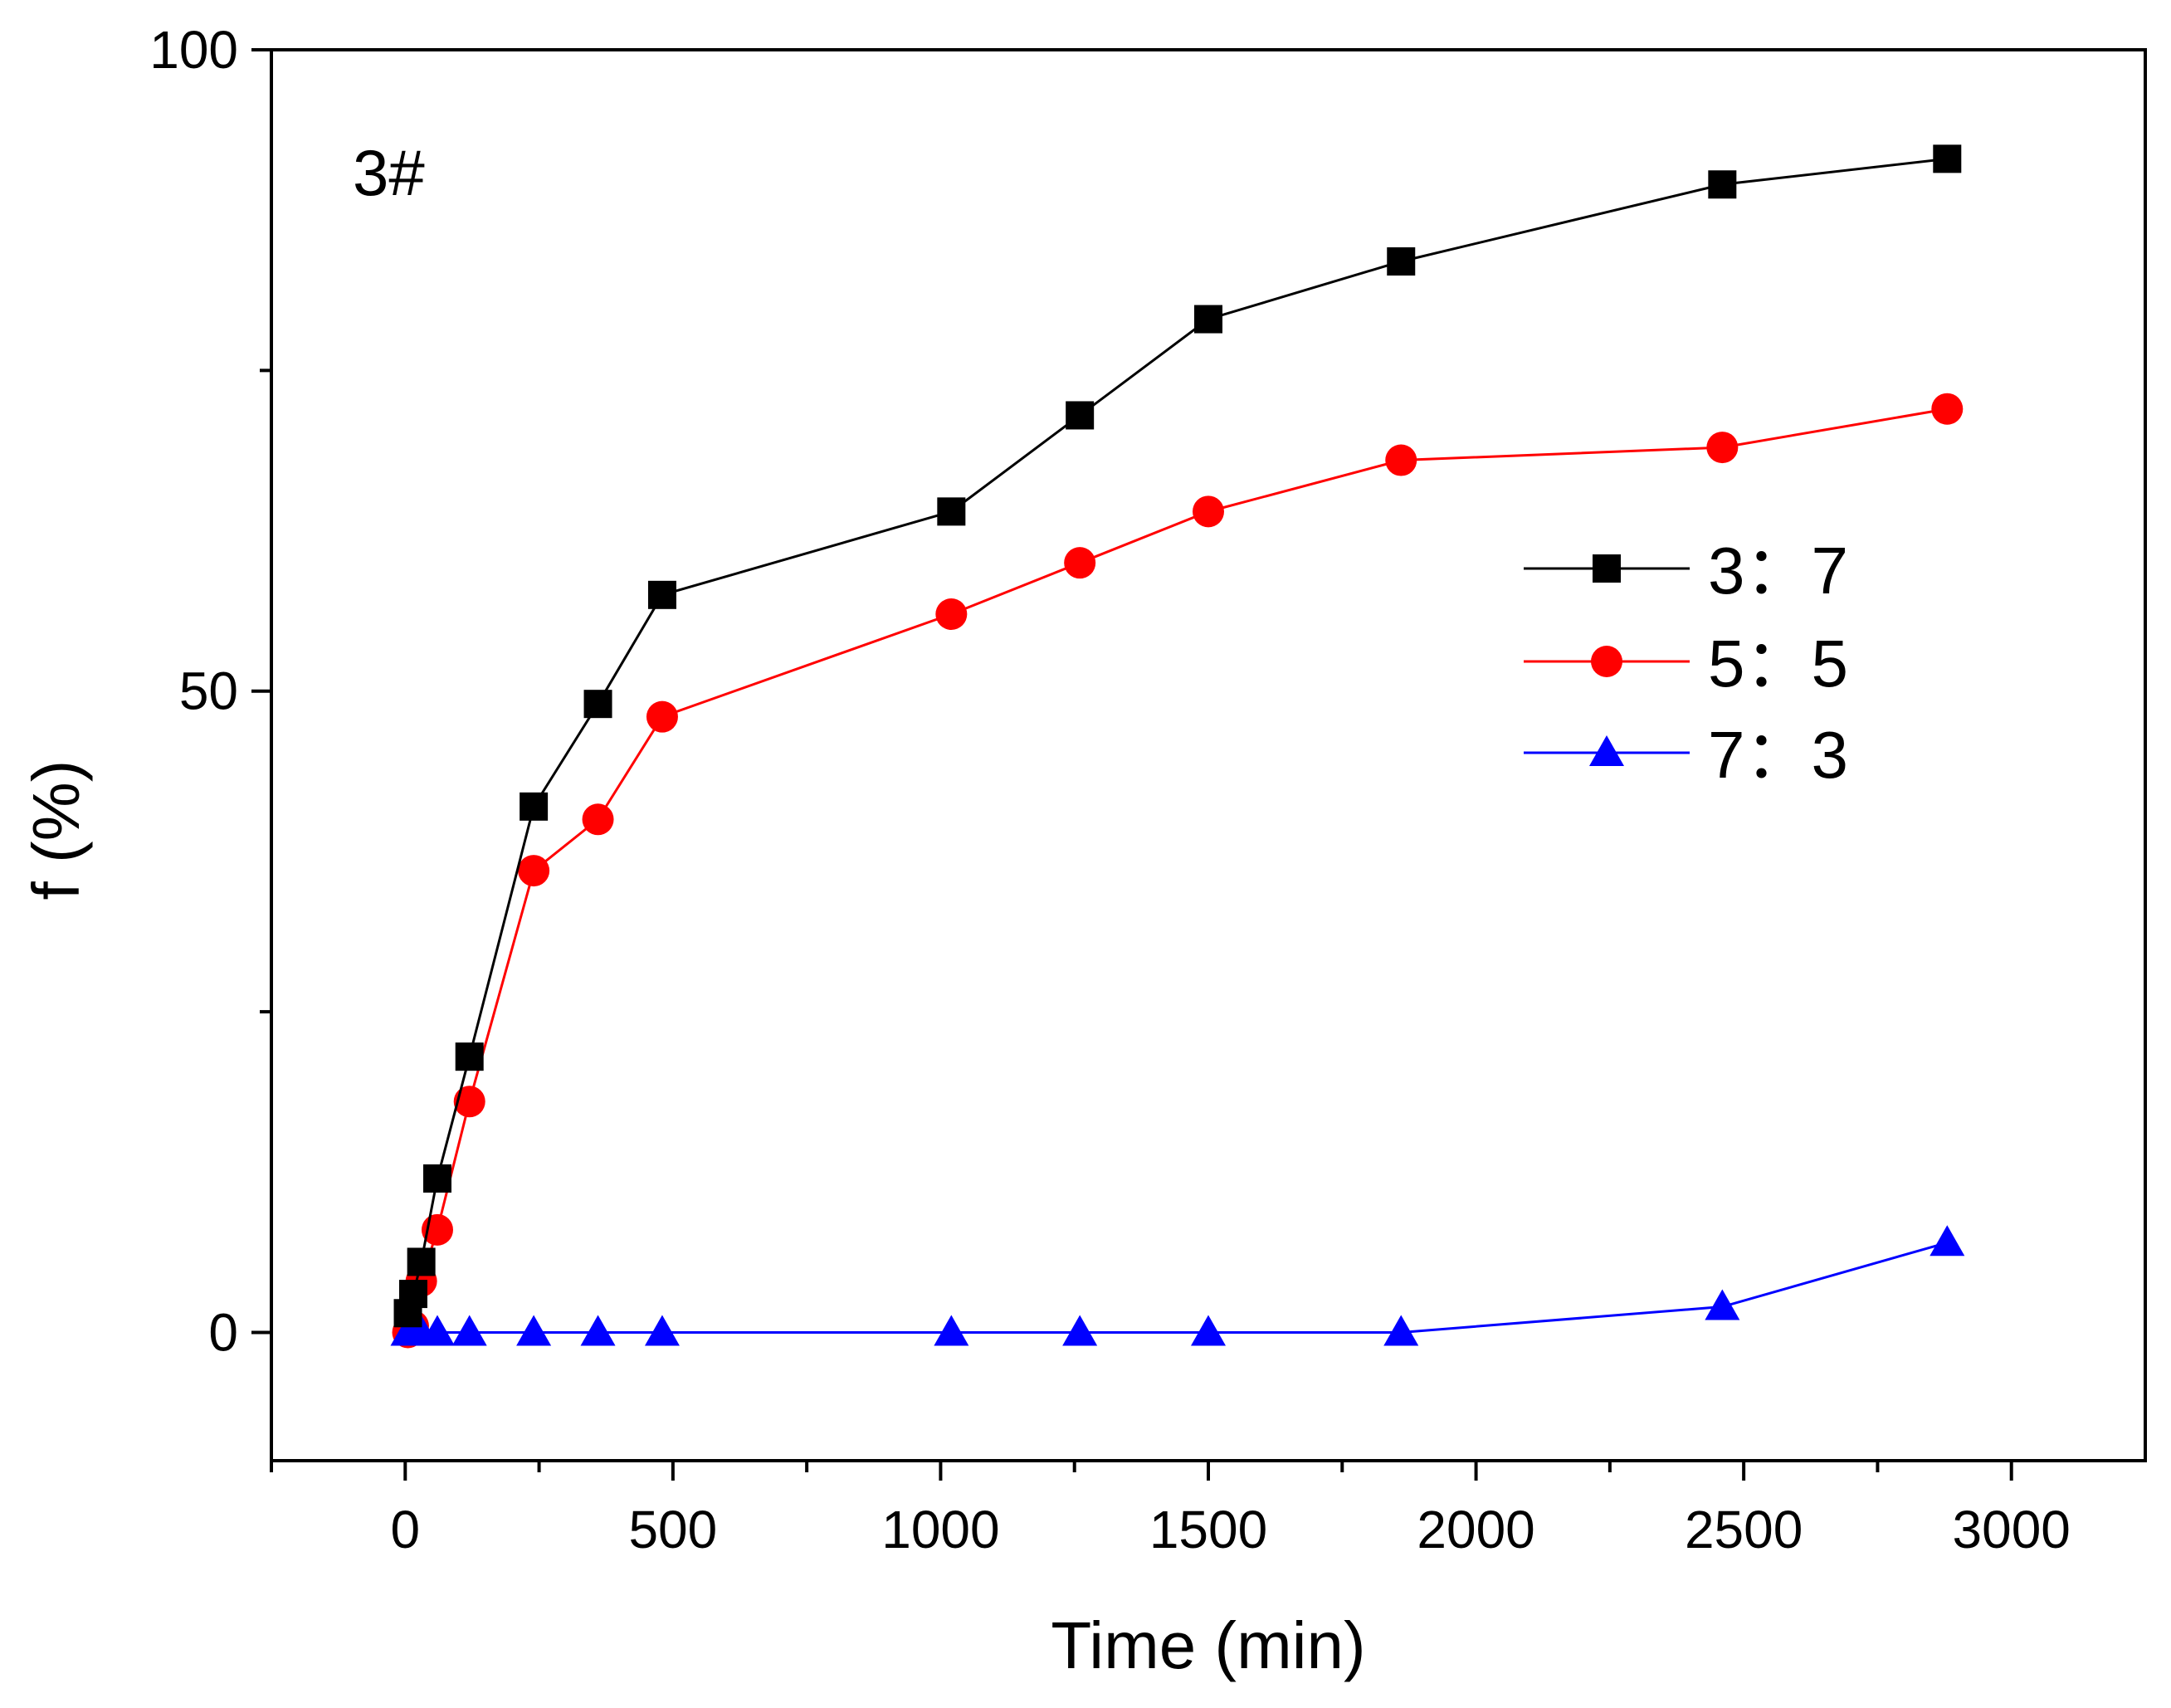  I want to click on y-axis-title: f (%), so click(56, 830).